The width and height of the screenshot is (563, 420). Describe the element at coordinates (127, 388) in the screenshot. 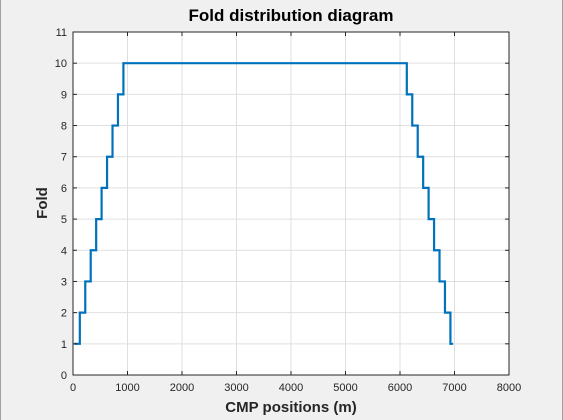

I see `x-tick-label: 1000` at that location.